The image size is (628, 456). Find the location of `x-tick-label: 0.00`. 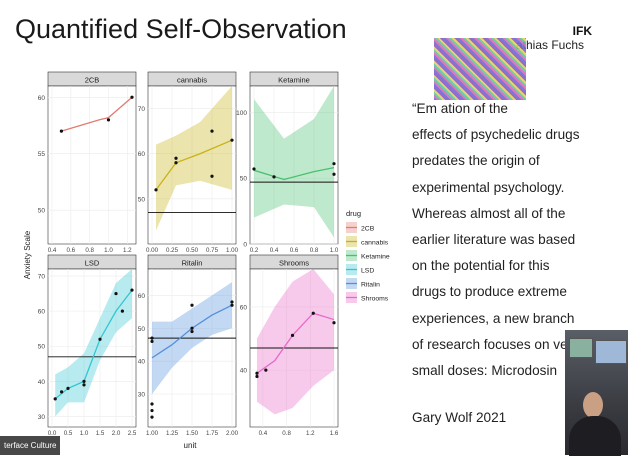

x-tick-label: 0.00 is located at coordinates (152, 250).